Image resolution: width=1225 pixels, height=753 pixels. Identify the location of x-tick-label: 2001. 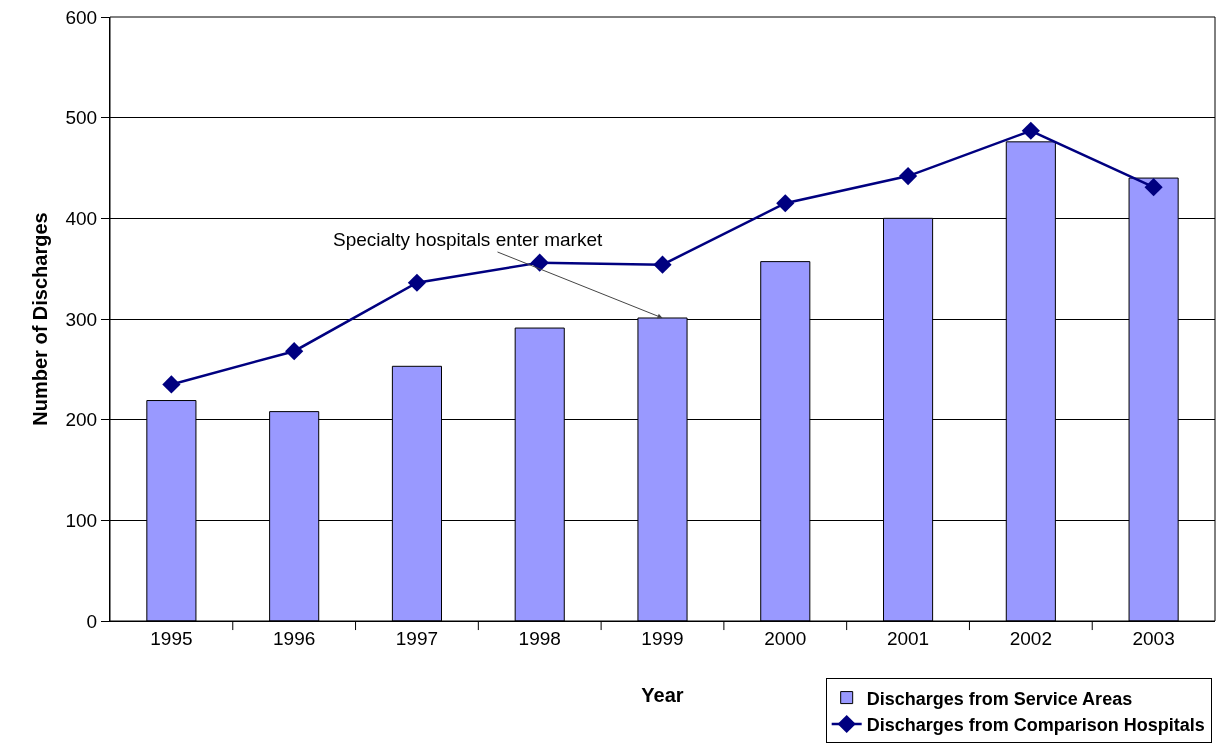
(908, 638).